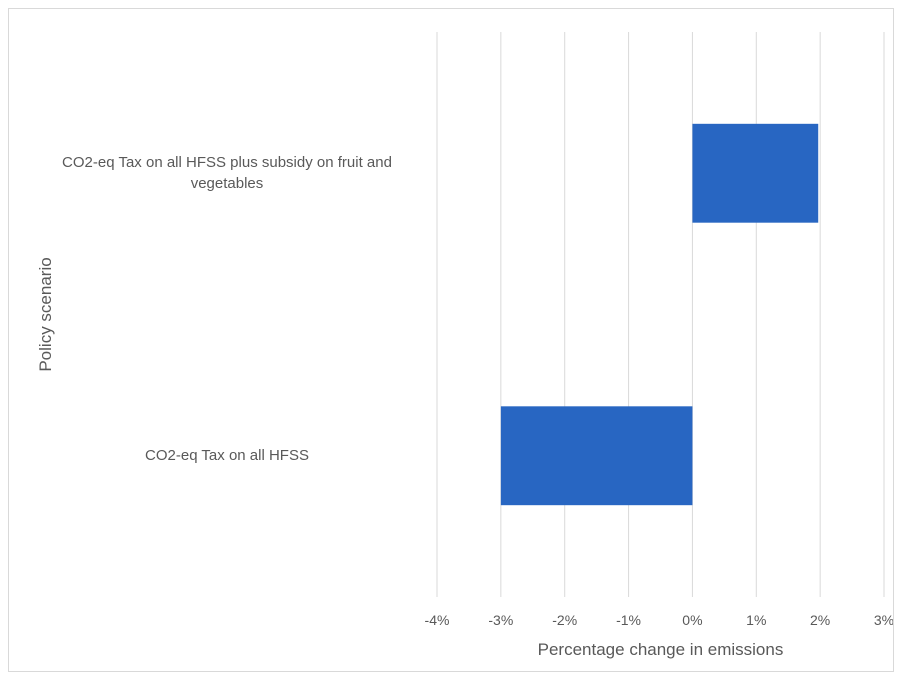 The width and height of the screenshot is (903, 680). Describe the element at coordinates (500, 620) in the screenshot. I see `x-tick-label: -3%` at that location.